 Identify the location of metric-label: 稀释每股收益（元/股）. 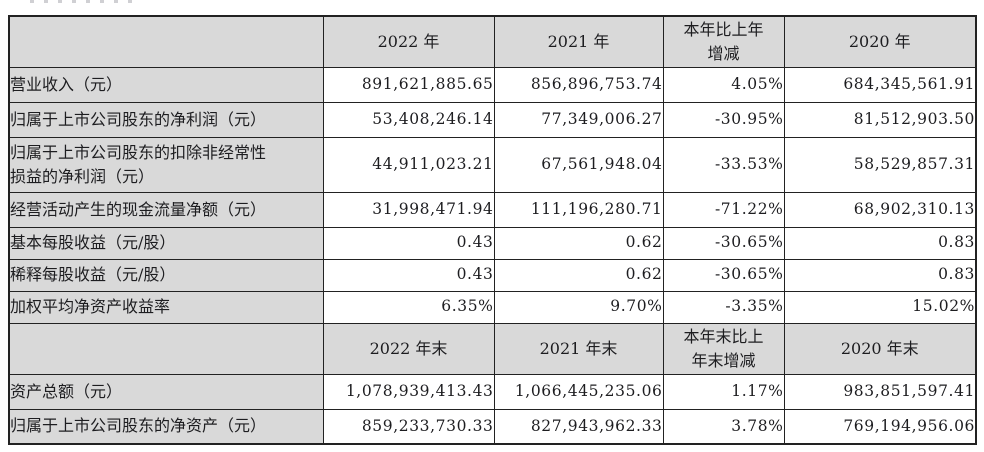
(166, 275).